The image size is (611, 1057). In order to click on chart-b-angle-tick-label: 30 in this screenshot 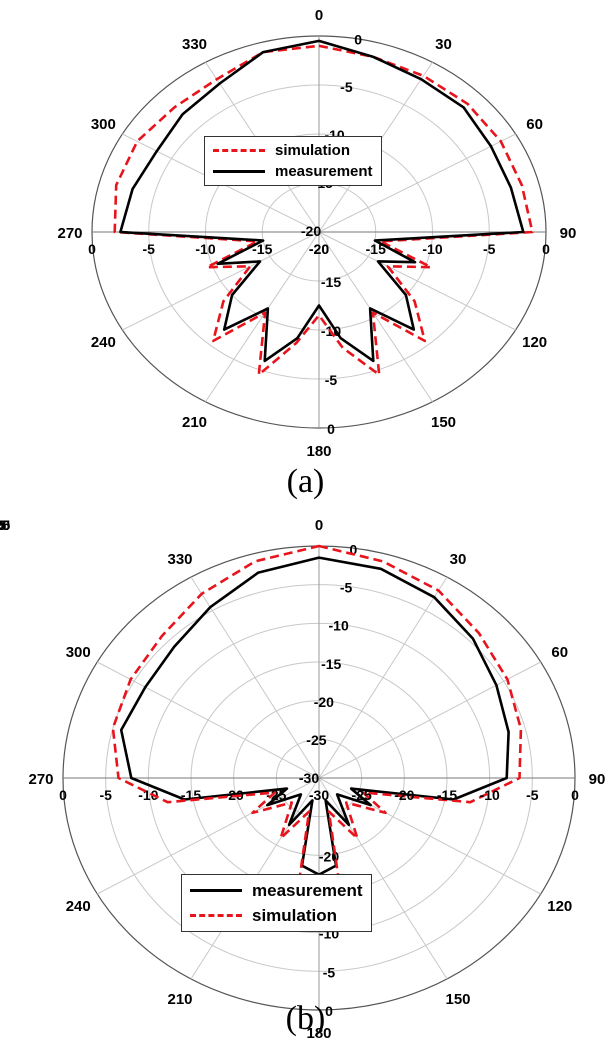, I will do `click(458, 559)`.